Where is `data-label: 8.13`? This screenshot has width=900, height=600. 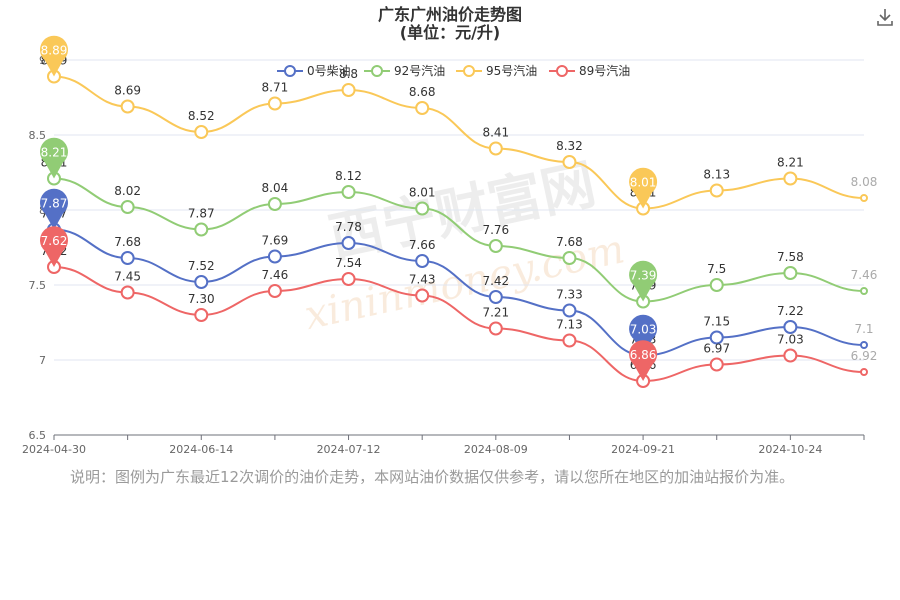
data-label: 8.13 is located at coordinates (716, 175).